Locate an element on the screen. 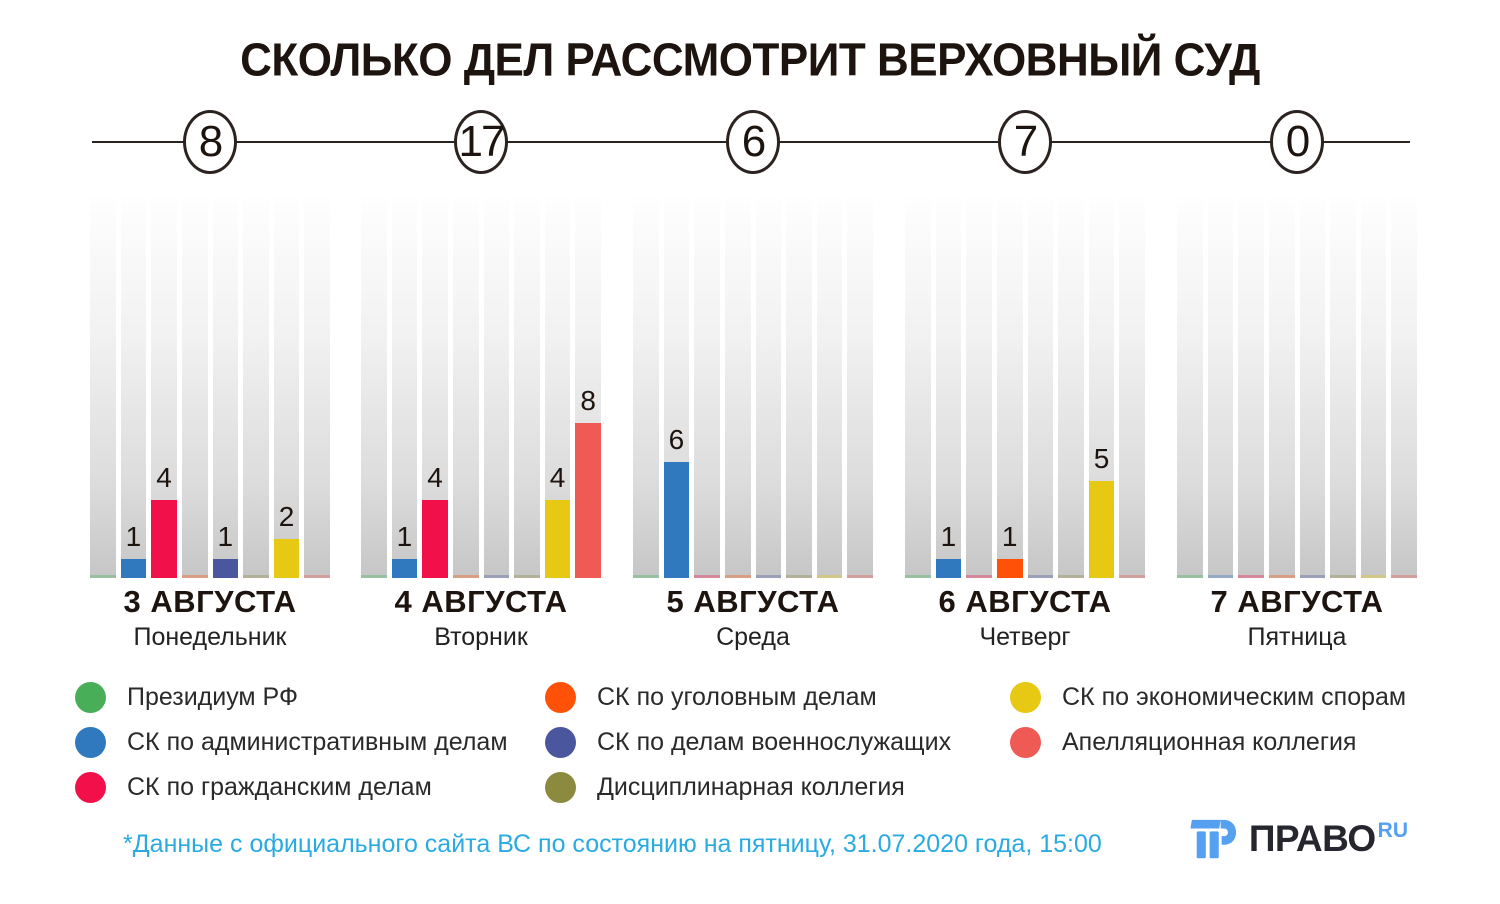 The image size is (1500, 904). legend-item-criminal: СК по уголовным делам is located at coordinates (711, 697).